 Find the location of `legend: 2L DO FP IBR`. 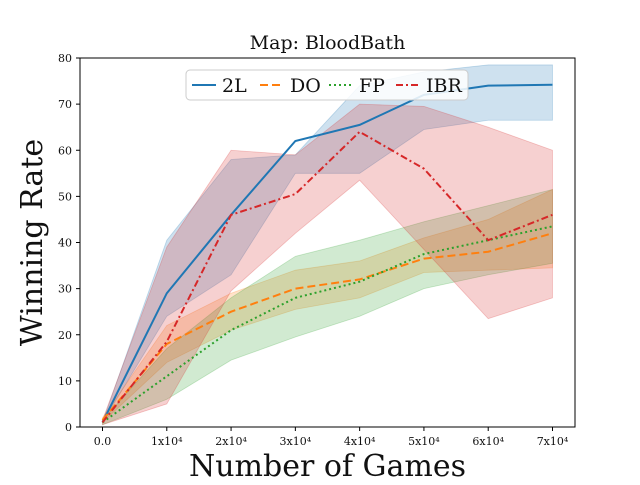

legend: 2L DO FP IBR is located at coordinates (327, 85).